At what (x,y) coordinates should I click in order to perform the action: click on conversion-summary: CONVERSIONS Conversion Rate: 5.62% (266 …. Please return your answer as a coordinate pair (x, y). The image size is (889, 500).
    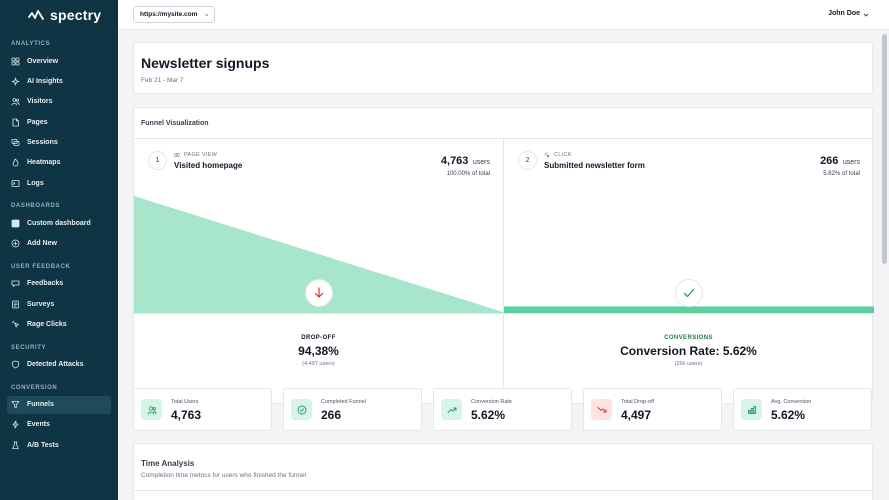
    Looking at the image, I should click on (688, 351).